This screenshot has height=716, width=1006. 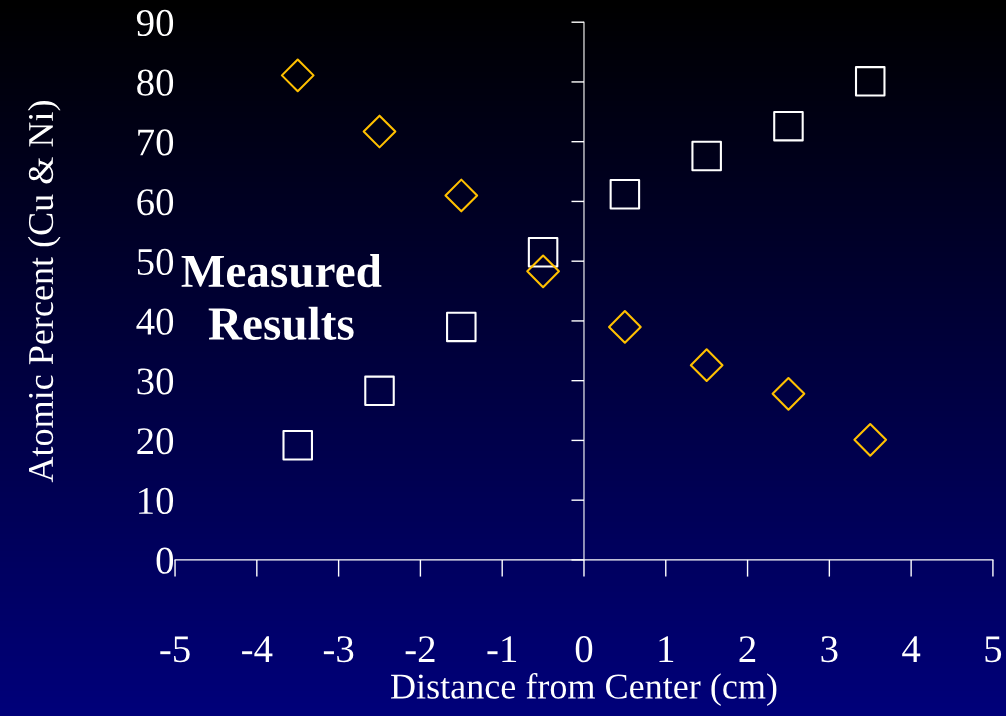 I want to click on y-tick-label: 40, so click(x=155, y=321).